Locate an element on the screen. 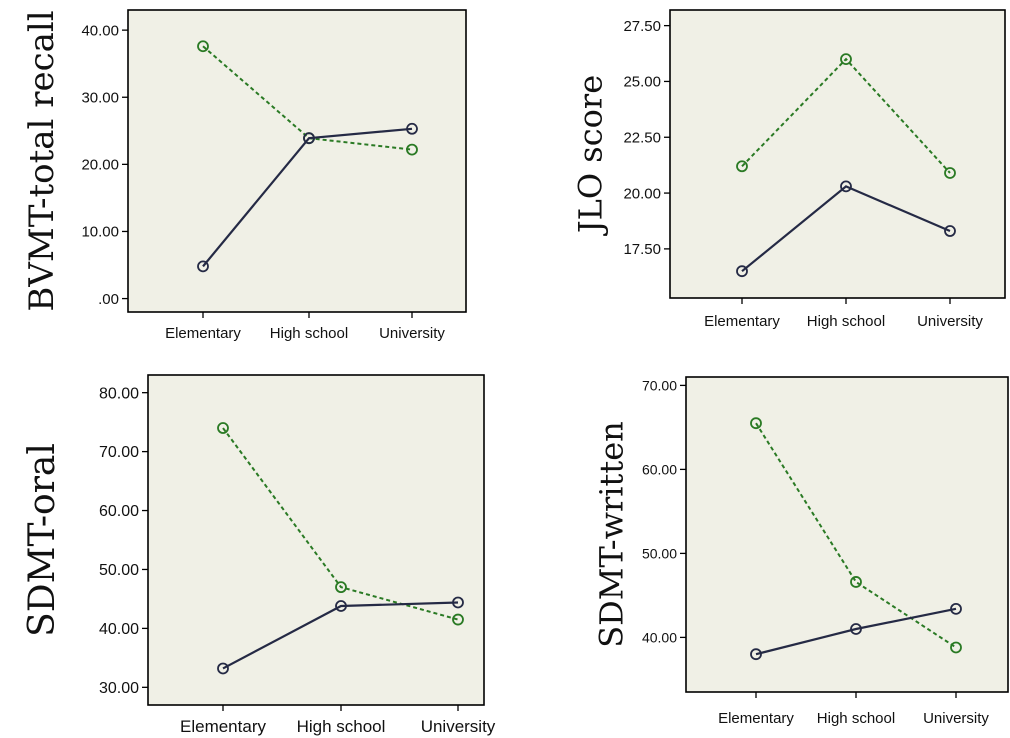 The height and width of the screenshot is (738, 1010). y-axis-label: SDMT-oral is located at coordinates (42, 540).